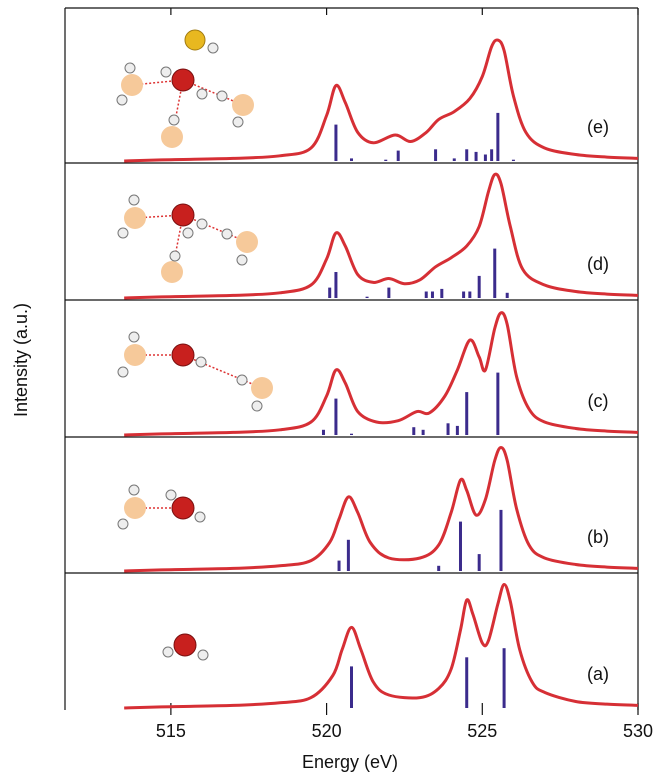 This screenshot has width=658, height=775. I want to click on x-tick-label: 520, so click(327, 731).